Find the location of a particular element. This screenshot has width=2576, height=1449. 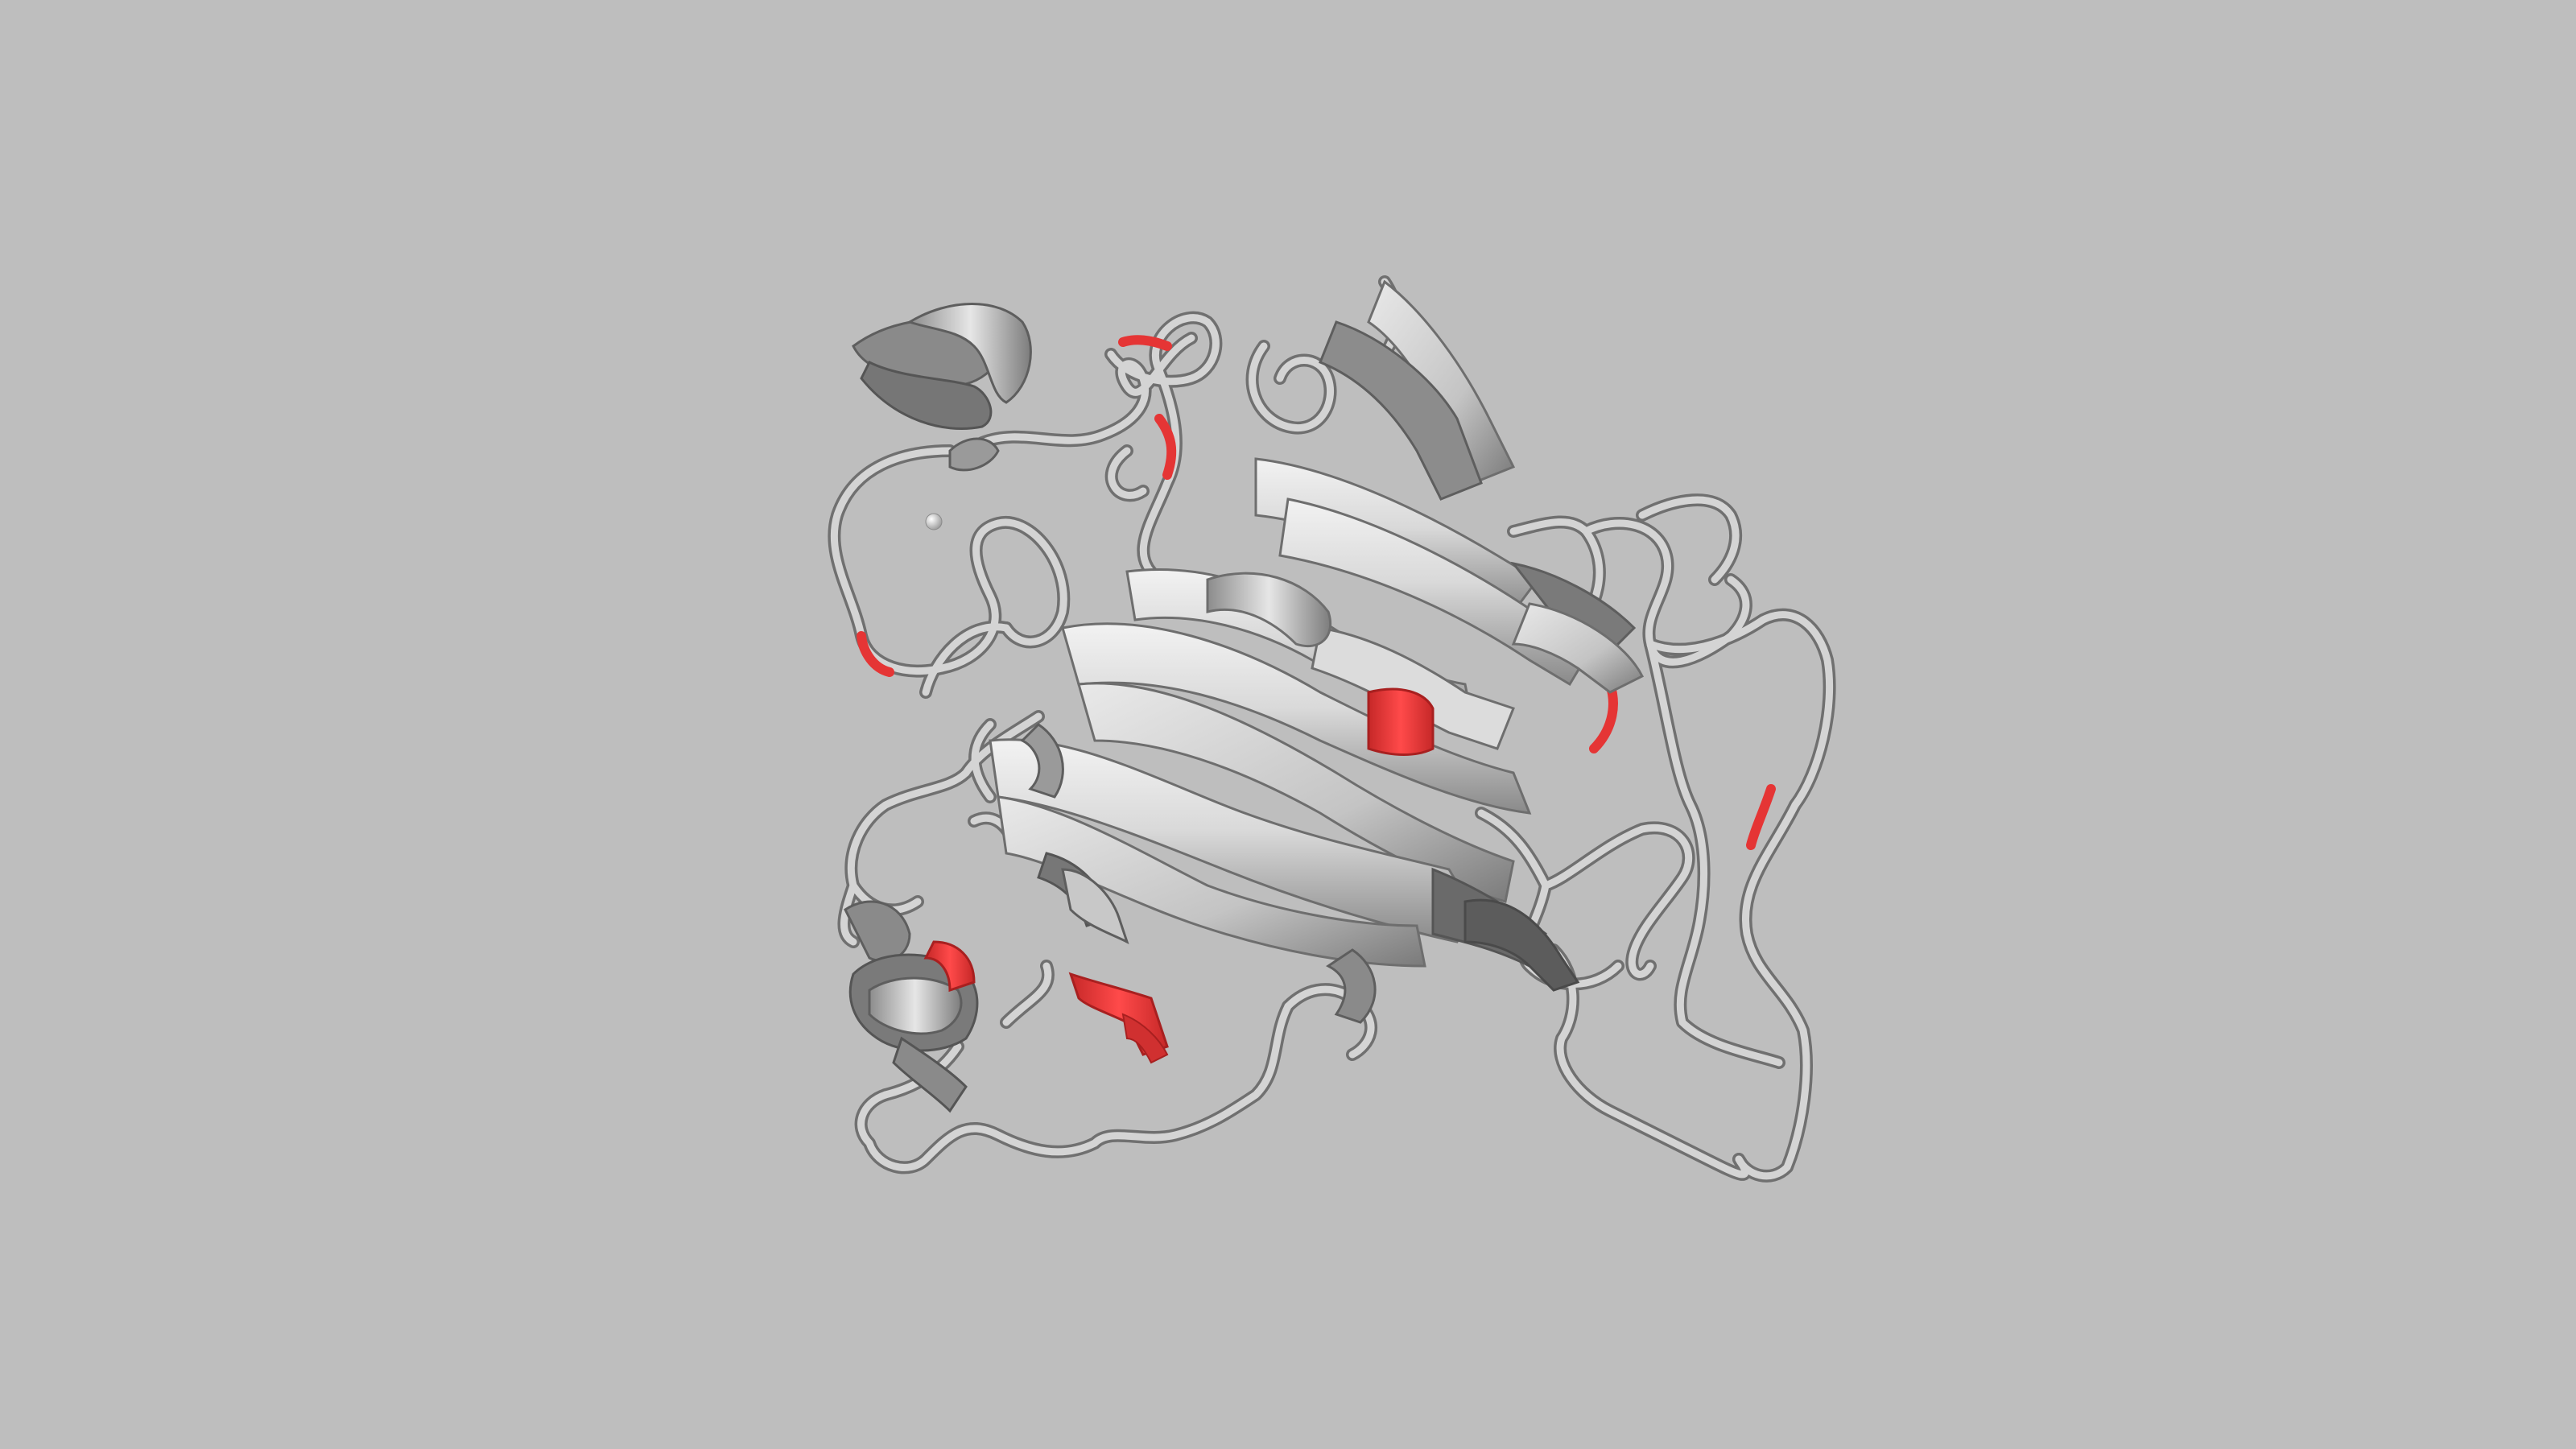

beta-sheet-lower is located at coordinates (1284, 881).